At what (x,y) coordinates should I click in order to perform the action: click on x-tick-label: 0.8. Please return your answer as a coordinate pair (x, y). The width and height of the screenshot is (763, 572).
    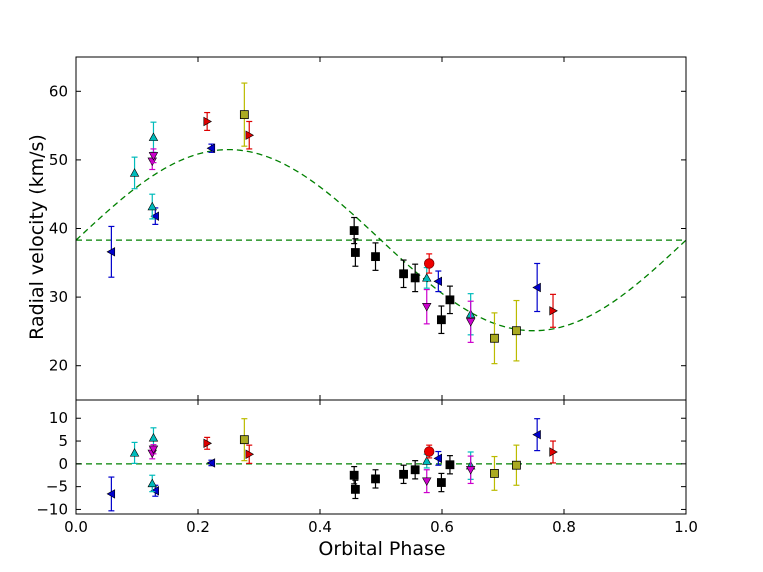
    Looking at the image, I should click on (564, 527).